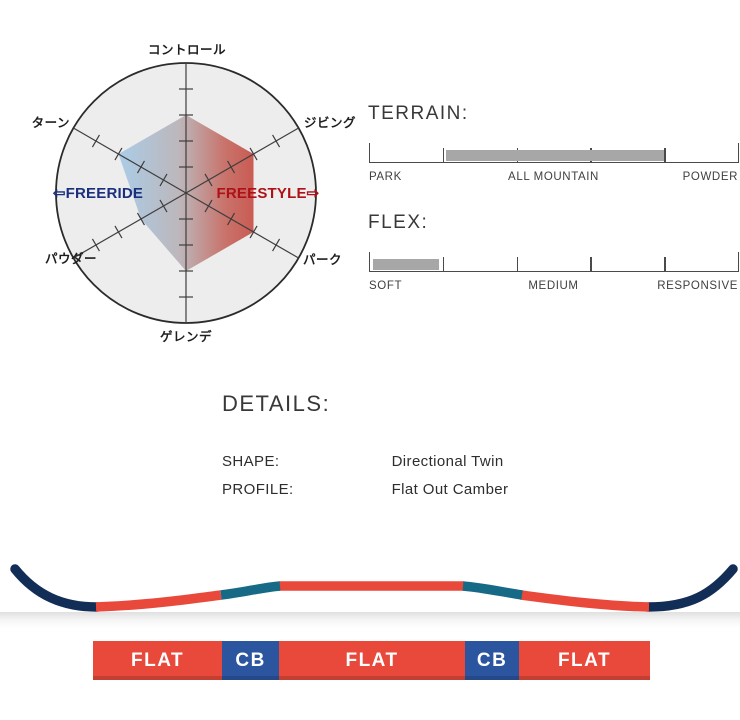  What do you see at coordinates (492, 590) in the screenshot?
I see `board-camber-right` at bounding box center [492, 590].